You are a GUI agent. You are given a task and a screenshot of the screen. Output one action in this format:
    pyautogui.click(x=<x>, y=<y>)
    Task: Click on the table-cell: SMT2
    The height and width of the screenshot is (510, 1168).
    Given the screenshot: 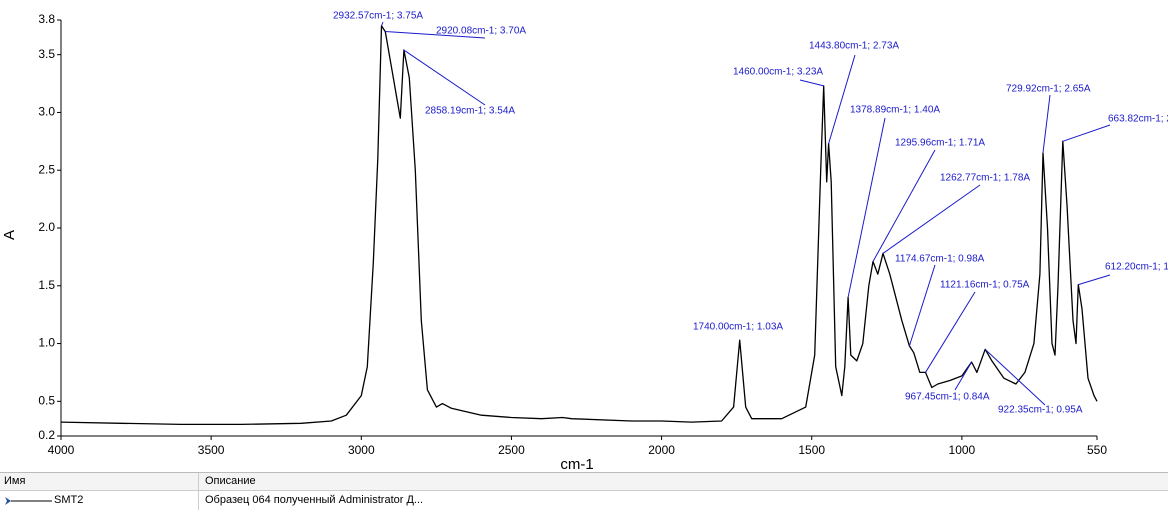 What is the action you would take?
    pyautogui.click(x=99, y=500)
    